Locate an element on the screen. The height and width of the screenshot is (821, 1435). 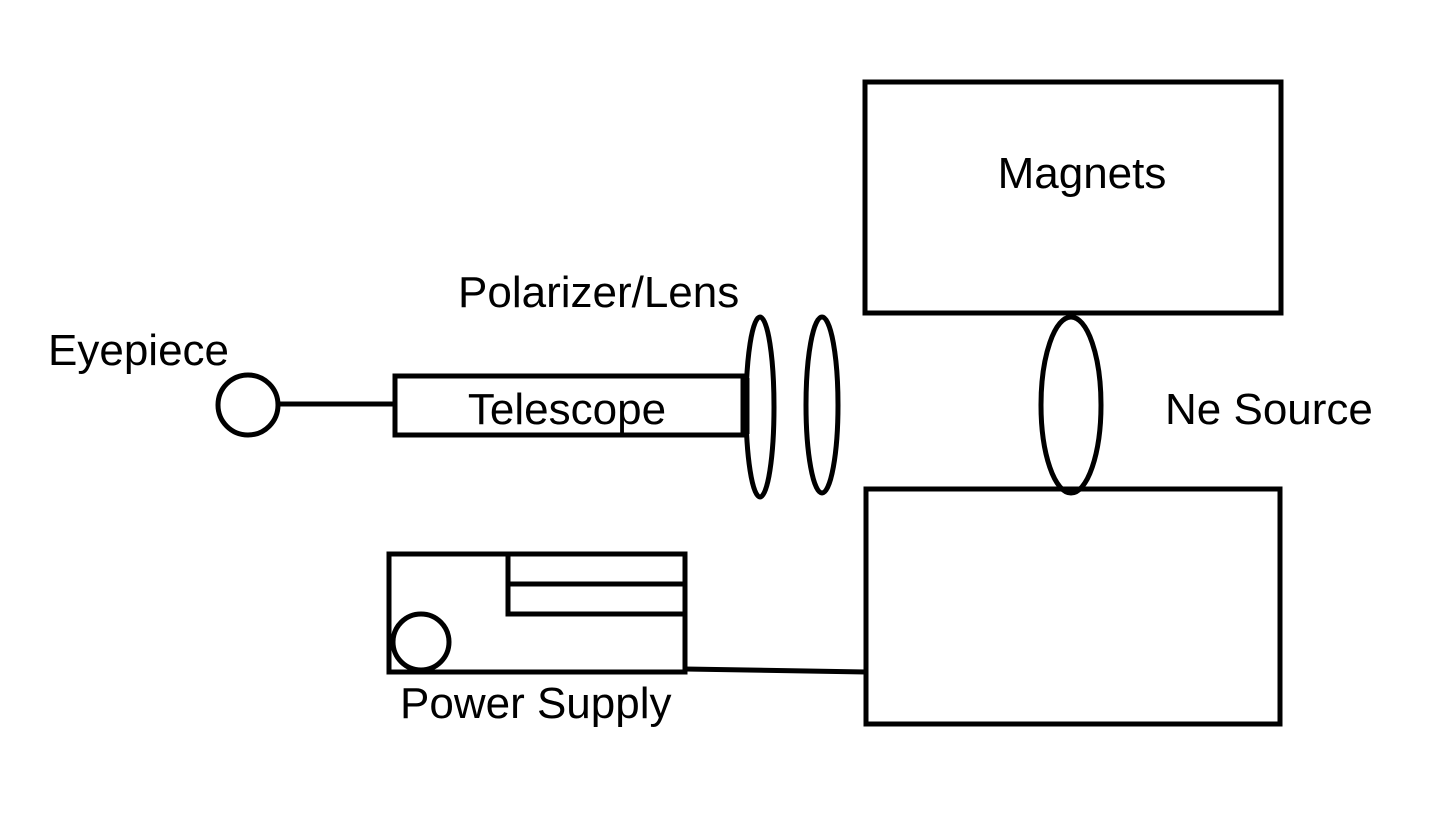
ne-source-lamp is located at coordinates (1071, 405).